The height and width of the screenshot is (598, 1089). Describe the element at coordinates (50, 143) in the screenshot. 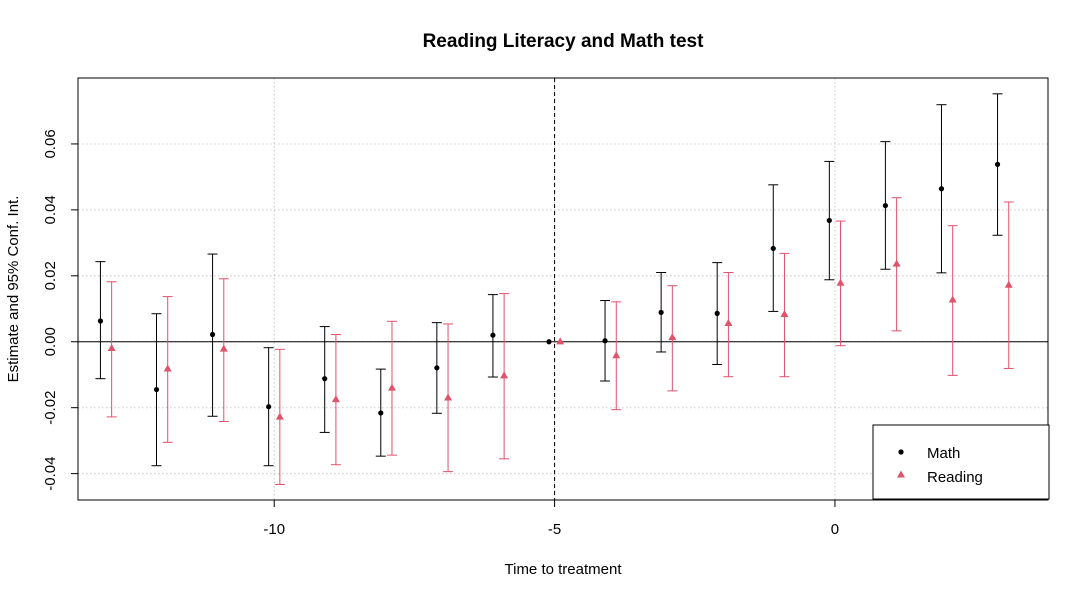

I see `y-tick-label: 0.06` at that location.